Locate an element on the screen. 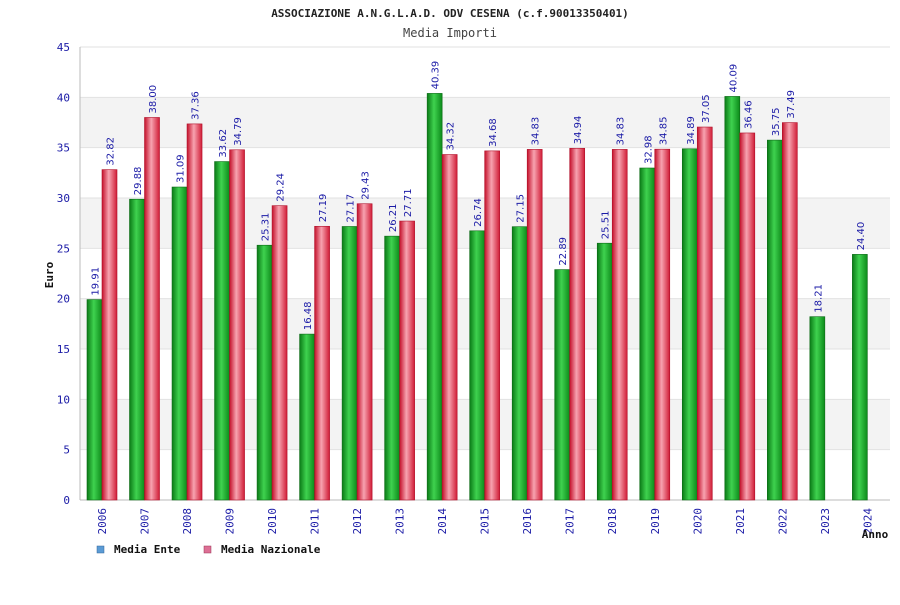 This screenshot has width=900, height=605. data-label: 25.31 is located at coordinates (266, 227).